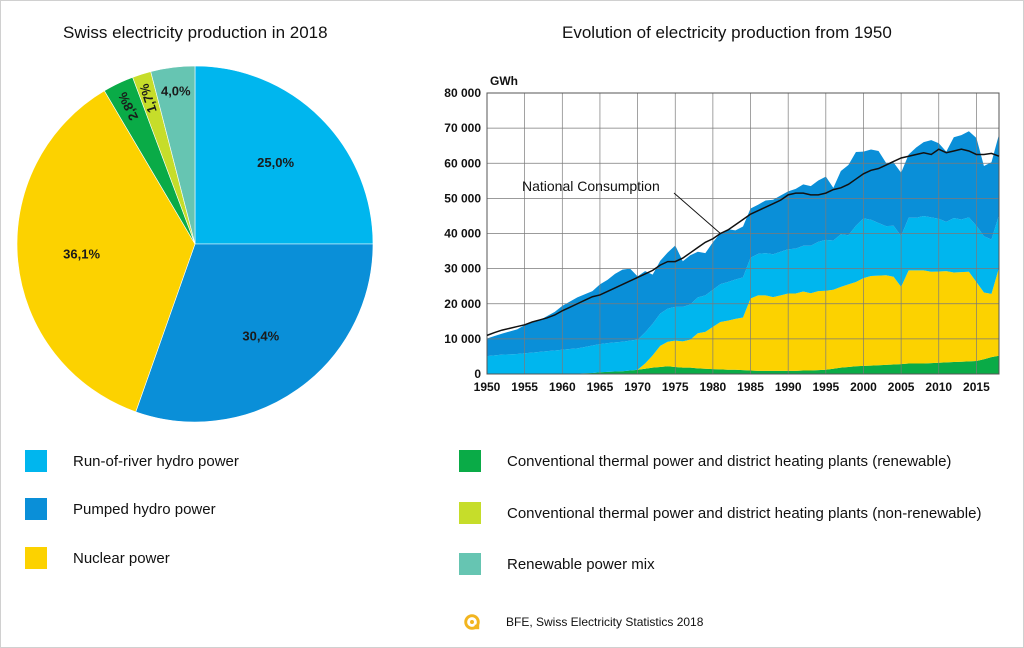  I want to click on pie-chart-title: Swiss electricity production in 2018, so click(195, 32).